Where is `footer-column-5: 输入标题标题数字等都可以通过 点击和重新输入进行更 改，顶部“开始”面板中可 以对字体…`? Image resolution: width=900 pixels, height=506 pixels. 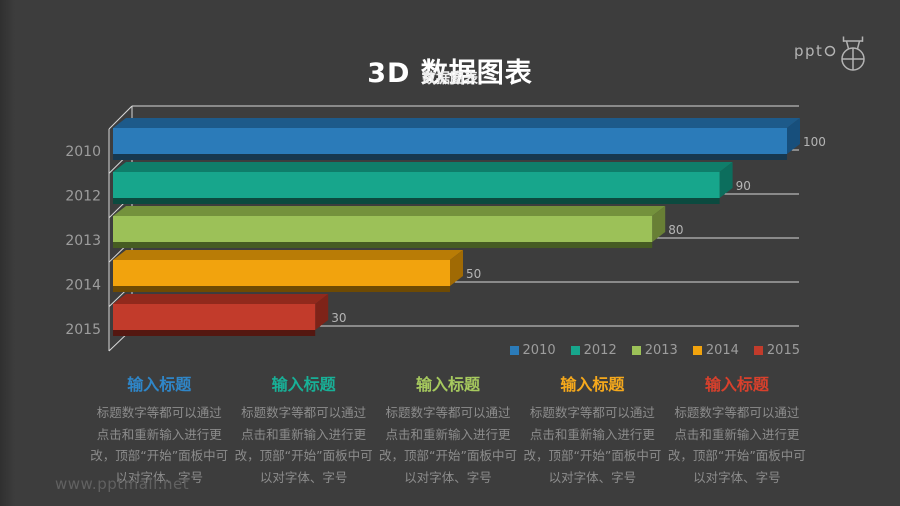 footer-column-5: 输入标题标题数字等都可以通过 点击和重新输入进行更 改，顶部“开始”面板中可 以对字体… is located at coordinates (737, 429).